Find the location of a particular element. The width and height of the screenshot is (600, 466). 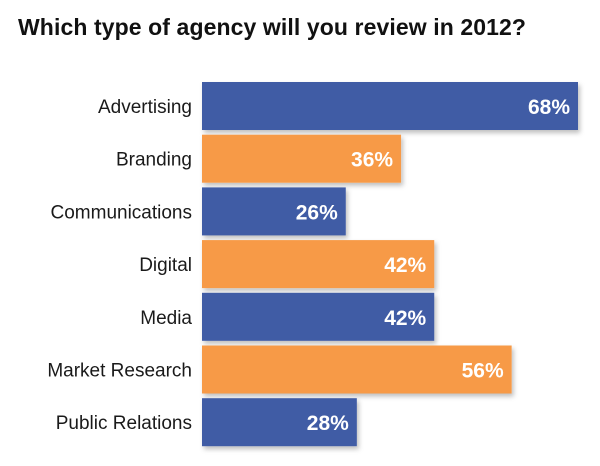

value-label: 56% is located at coordinates (483, 371).